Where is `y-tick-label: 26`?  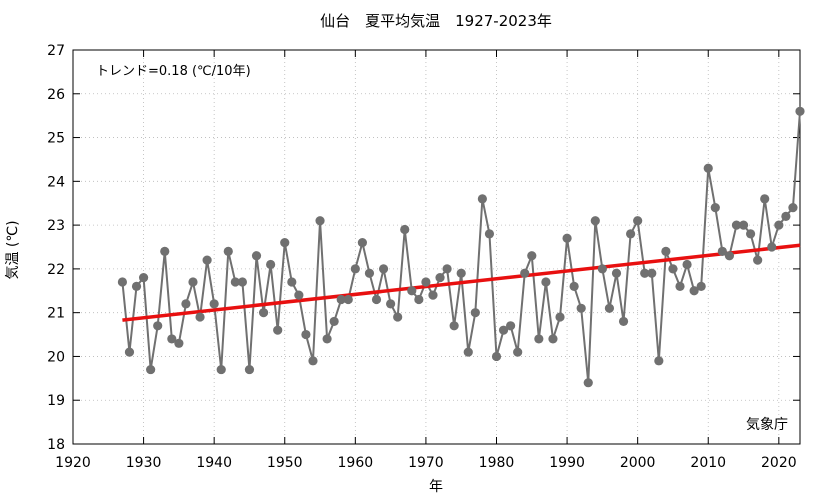
y-tick-label: 26 is located at coordinates (56, 95).